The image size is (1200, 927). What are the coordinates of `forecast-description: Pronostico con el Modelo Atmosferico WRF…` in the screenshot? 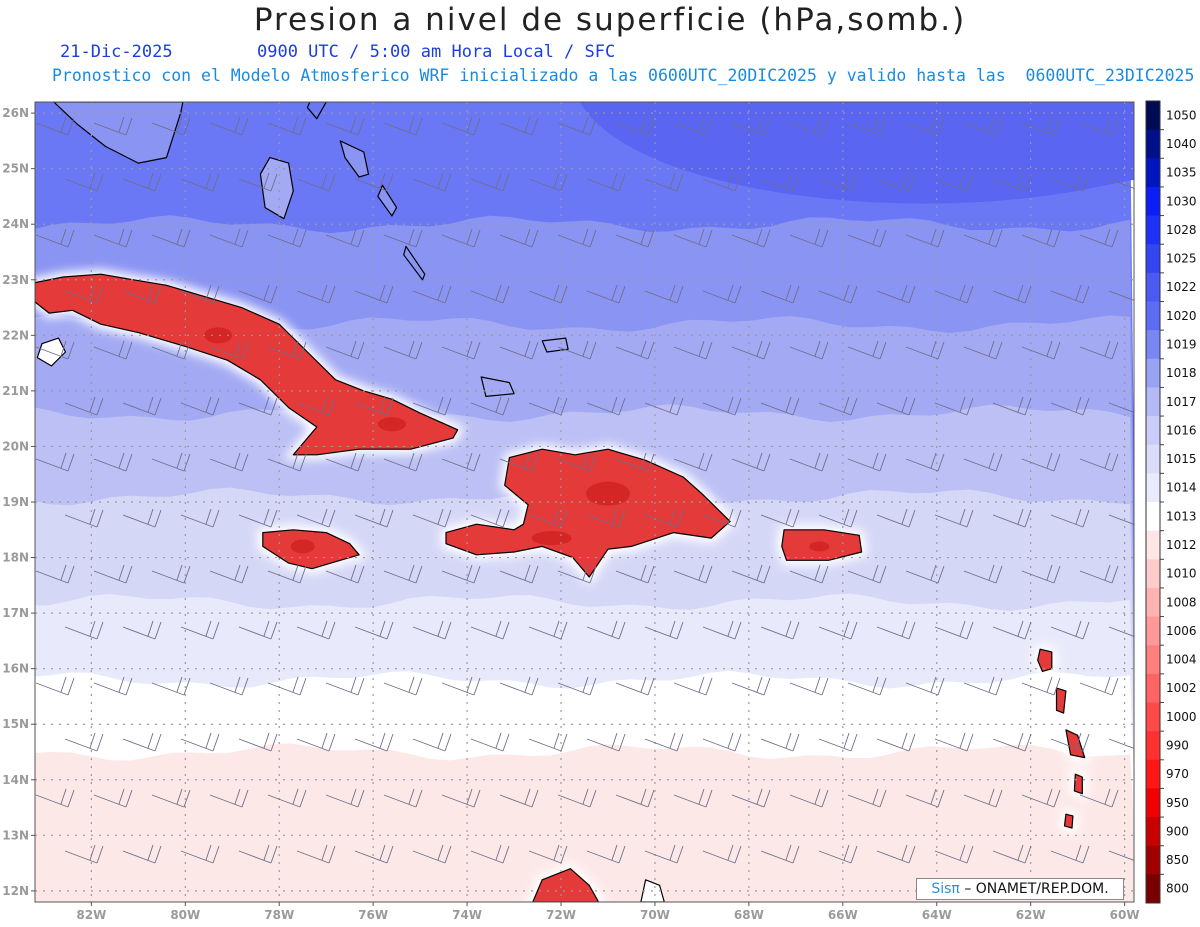 It's located at (623, 75).